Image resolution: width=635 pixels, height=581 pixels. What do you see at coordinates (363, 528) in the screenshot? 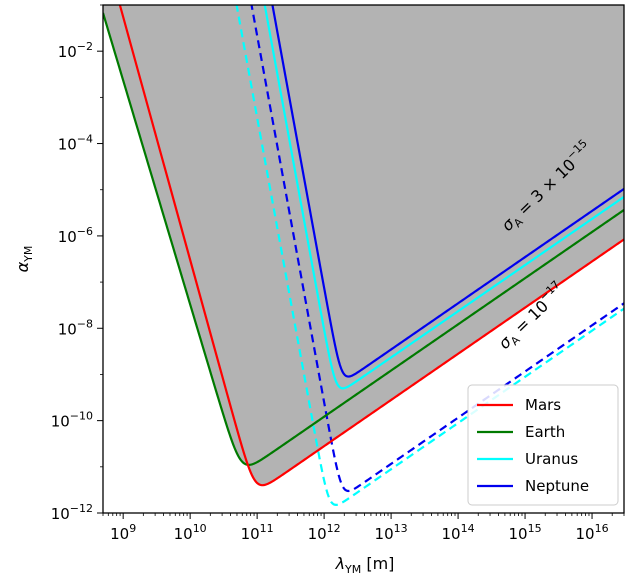
I see `x-axis-ticks: 109 1010 1011 1012 1013 1014 1015 1016` at bounding box center [363, 528].